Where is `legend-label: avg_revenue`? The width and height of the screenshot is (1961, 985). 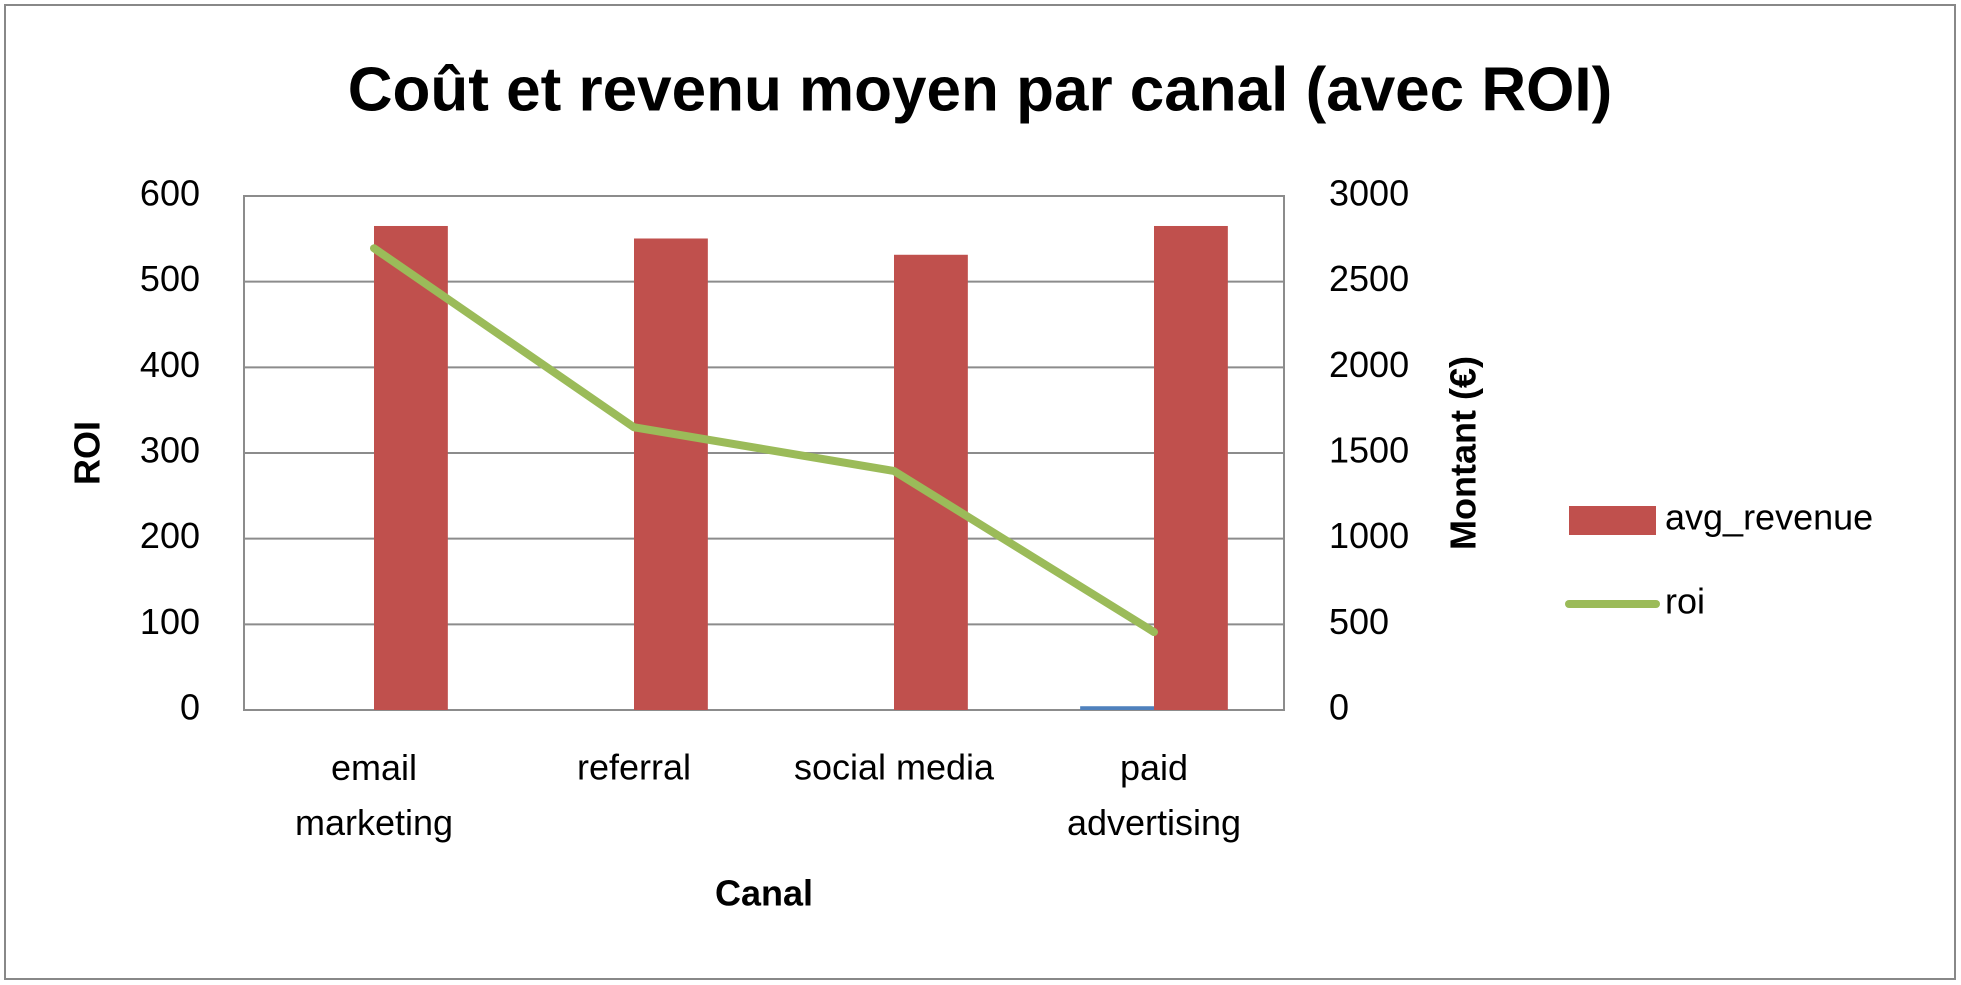 legend-label: avg_revenue is located at coordinates (1769, 517).